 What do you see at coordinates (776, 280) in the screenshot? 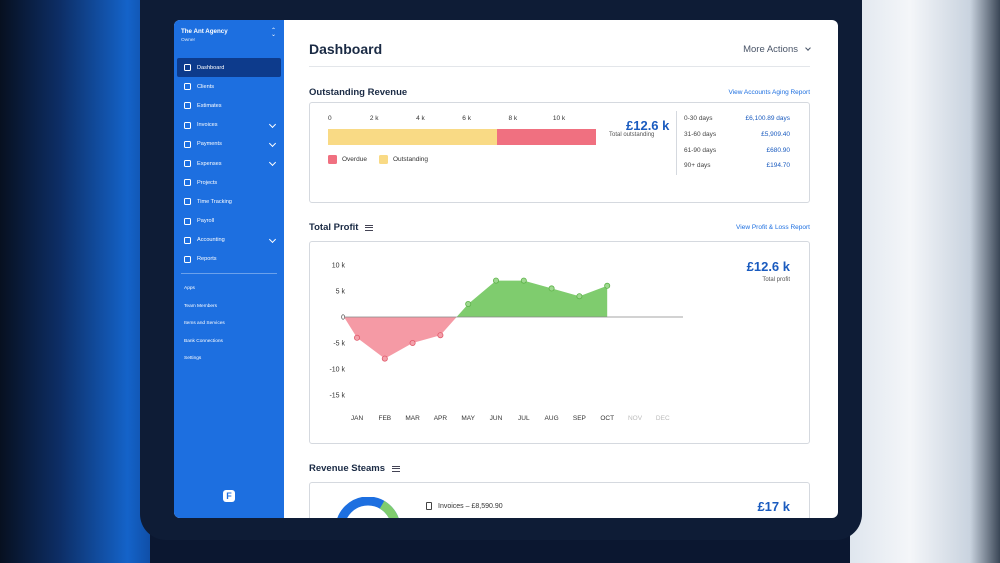
I see `total-profit-label: Total profit` at bounding box center [776, 280].